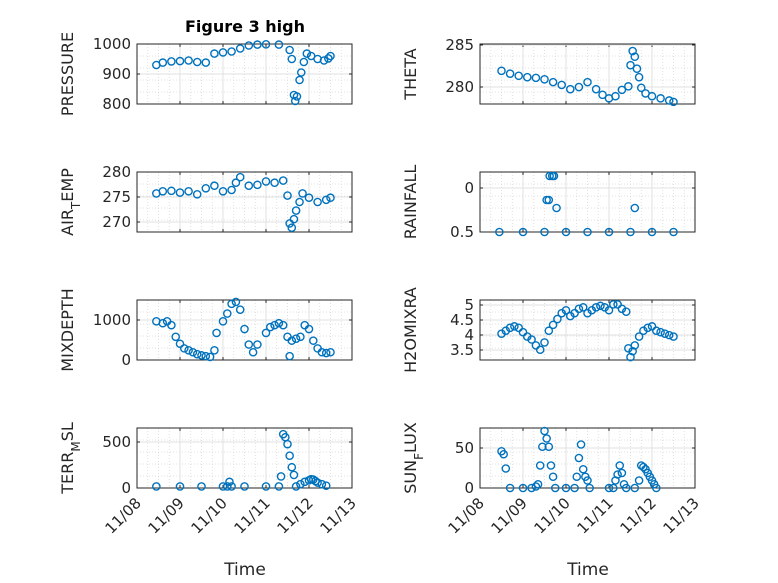  What do you see at coordinates (410, 202) in the screenshot?
I see `y-axis-label-3: RAINFALL` at bounding box center [410, 202].